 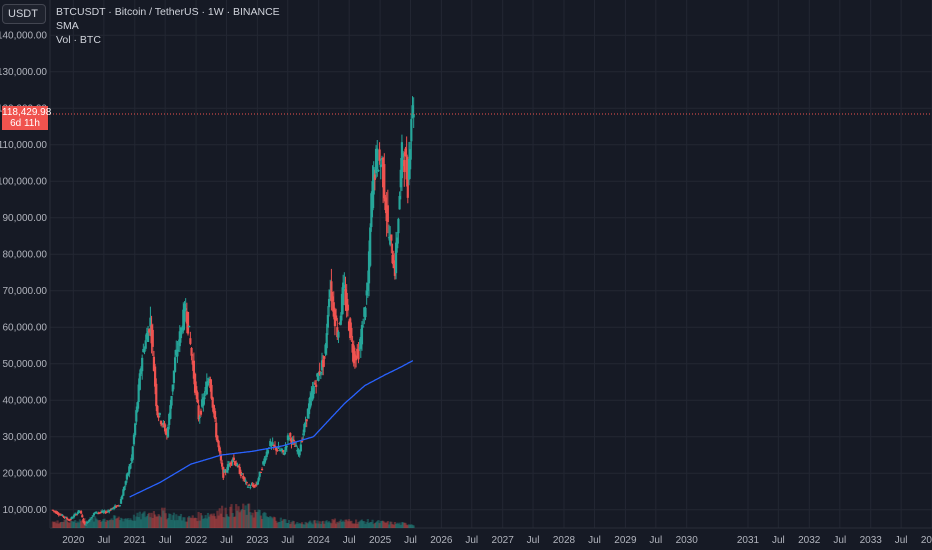 What do you see at coordinates (27, 112) in the screenshot?
I see `last-price-value: 118,429.98` at bounding box center [27, 112].